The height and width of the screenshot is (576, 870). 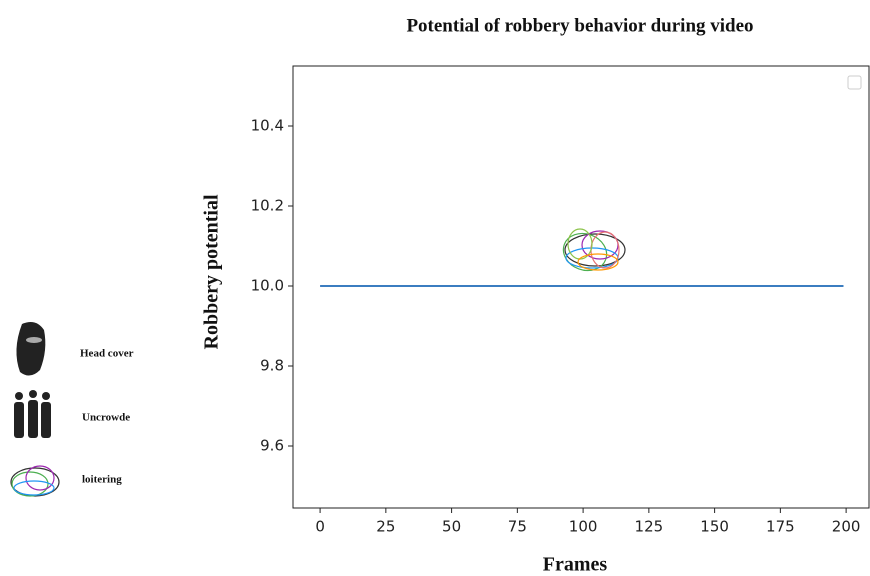 What do you see at coordinates (854, 82) in the screenshot?
I see `legend-box` at bounding box center [854, 82].